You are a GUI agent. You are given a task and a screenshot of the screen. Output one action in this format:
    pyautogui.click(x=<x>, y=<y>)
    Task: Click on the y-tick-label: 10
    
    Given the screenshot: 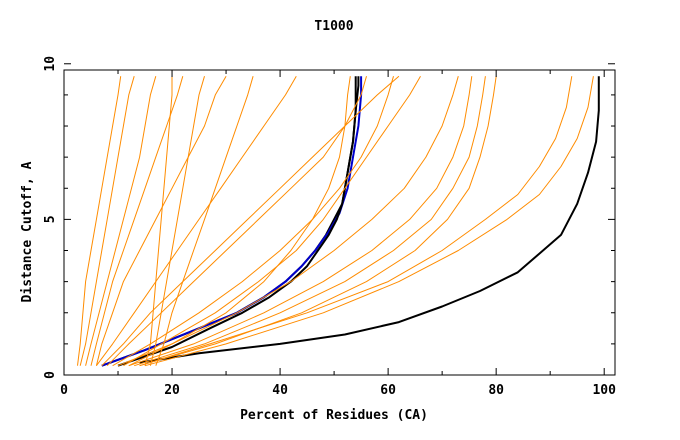 What is the action you would take?
    pyautogui.click(x=50, y=64)
    